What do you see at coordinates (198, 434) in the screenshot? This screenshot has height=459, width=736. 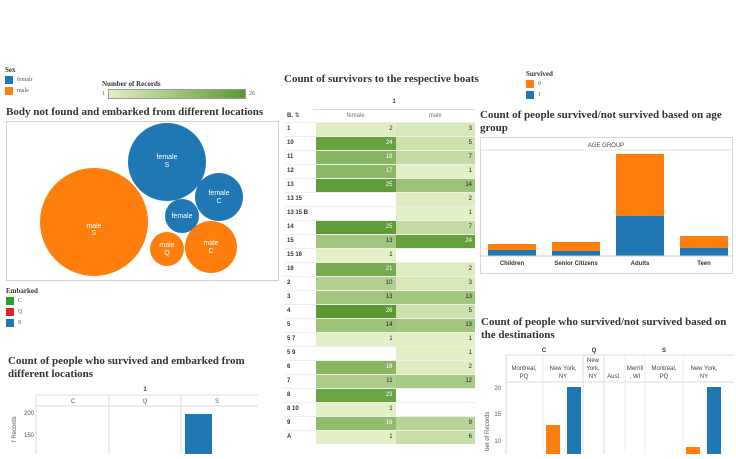 I see `embark-bar-s` at bounding box center [198, 434].